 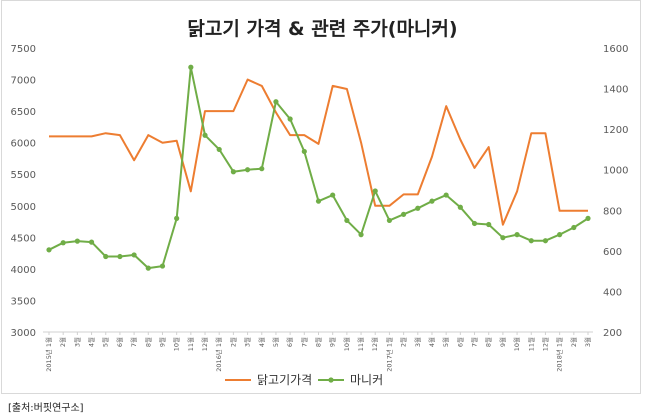 I want to click on chart-title: 닭고기 가격 & 관련 주가(마니커), so click(x=322, y=29).